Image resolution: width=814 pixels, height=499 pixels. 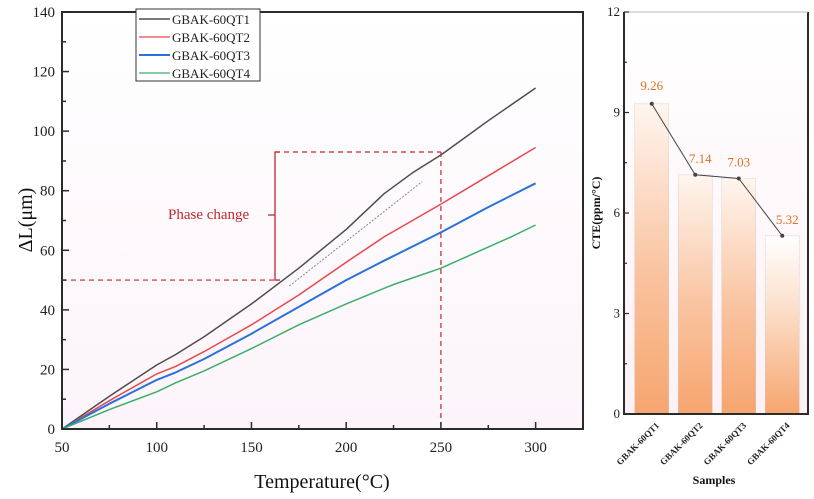 I want to click on bar-gbak-60qt4, so click(x=782, y=325).